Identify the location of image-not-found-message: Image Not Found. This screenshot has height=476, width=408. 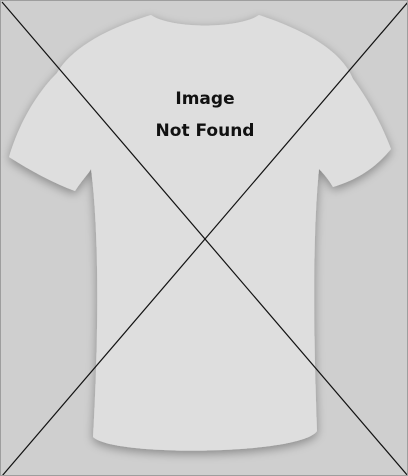
(204, 115).